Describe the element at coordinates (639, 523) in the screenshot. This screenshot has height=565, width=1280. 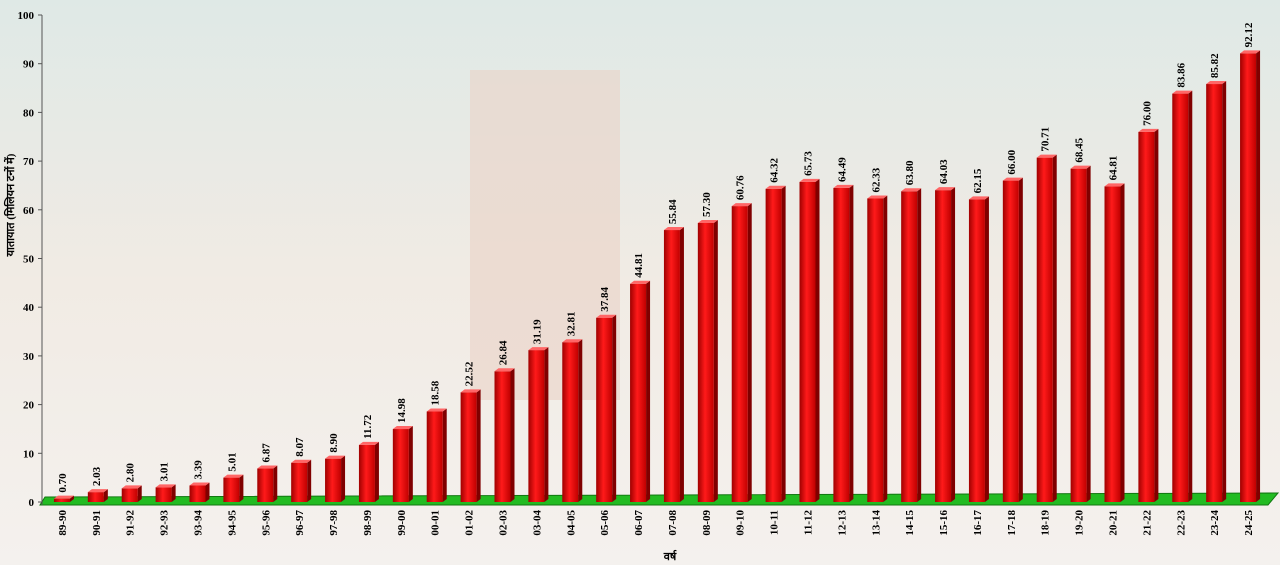
I see `x-tick-label: 06-07` at that location.